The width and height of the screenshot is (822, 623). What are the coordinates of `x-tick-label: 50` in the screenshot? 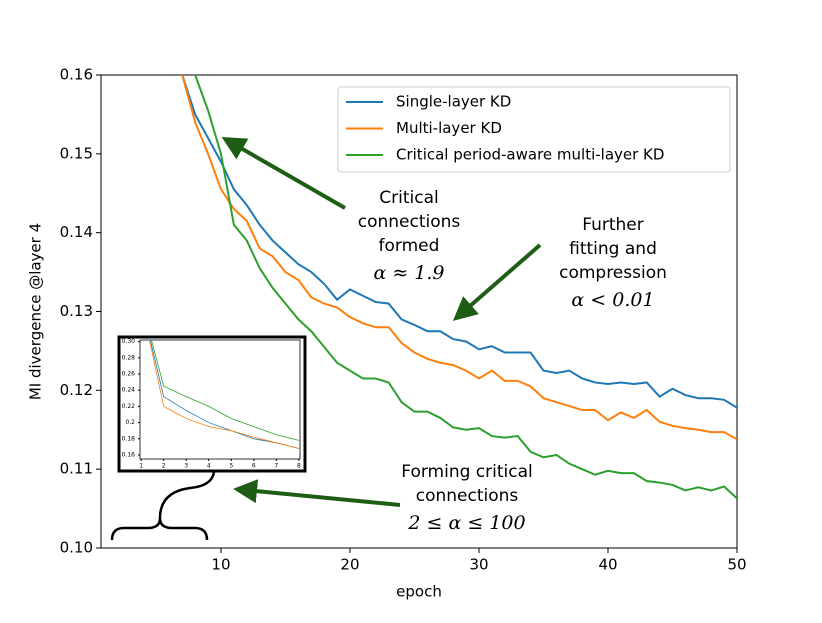 It's located at (736, 565).